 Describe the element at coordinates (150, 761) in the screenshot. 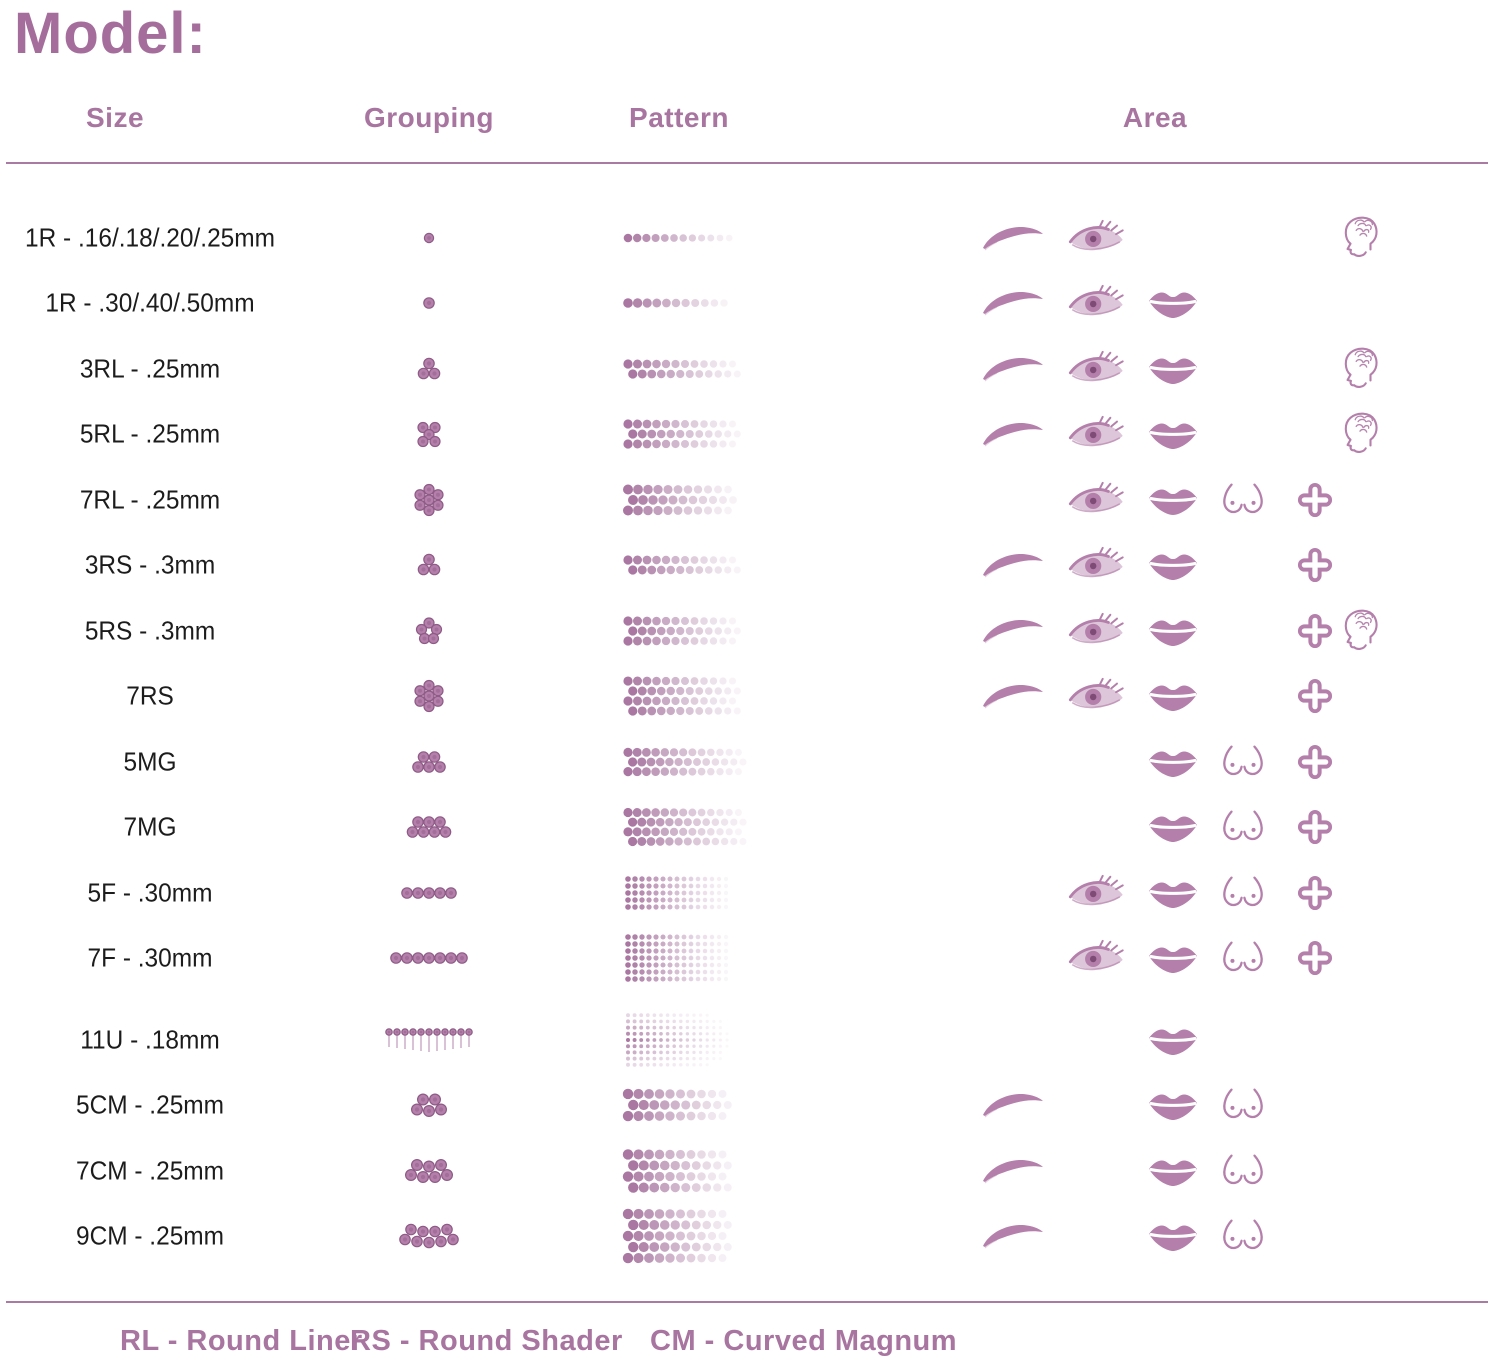

I see `size-label: 5MG` at that location.